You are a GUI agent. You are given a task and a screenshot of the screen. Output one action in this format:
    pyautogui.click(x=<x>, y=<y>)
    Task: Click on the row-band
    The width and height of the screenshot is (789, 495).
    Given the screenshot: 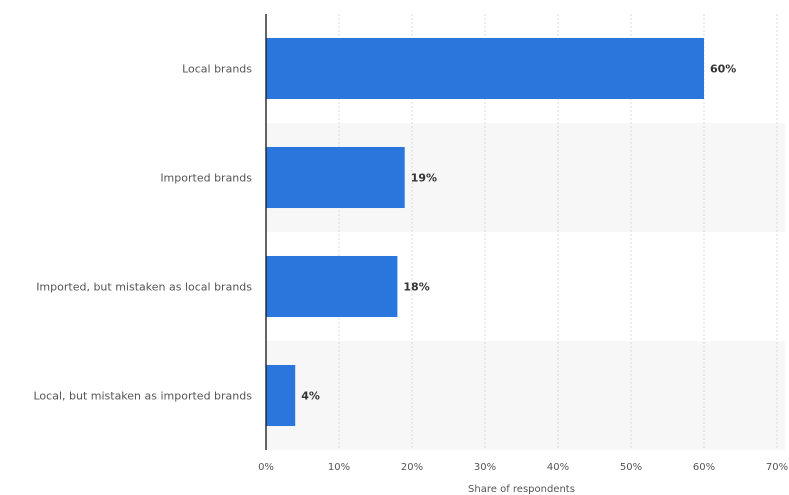 What is the action you would take?
    pyautogui.click(x=525, y=395)
    